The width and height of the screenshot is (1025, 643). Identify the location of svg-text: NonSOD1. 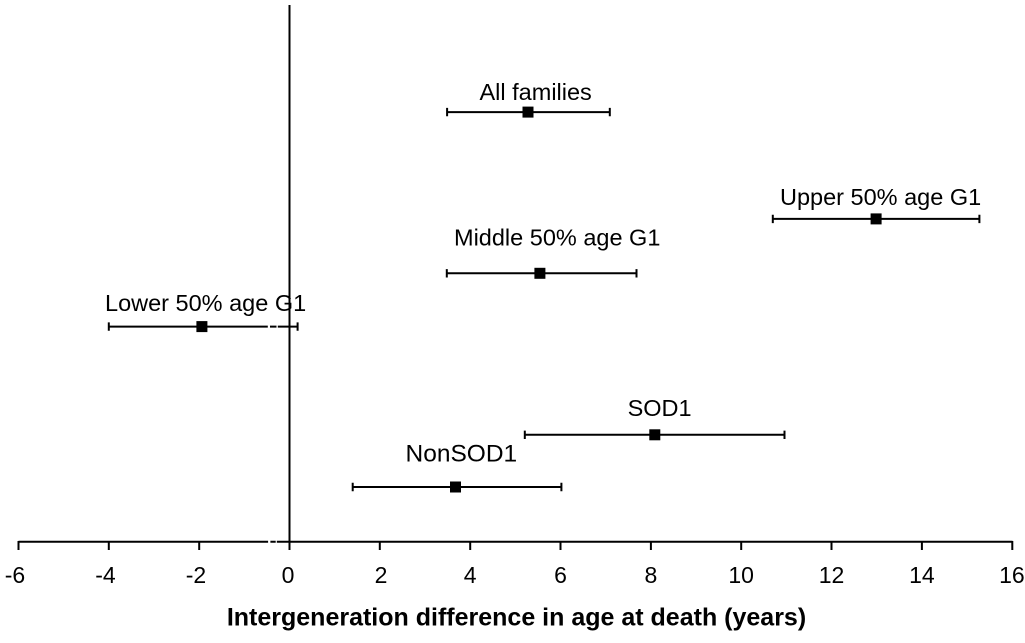
(462, 453).